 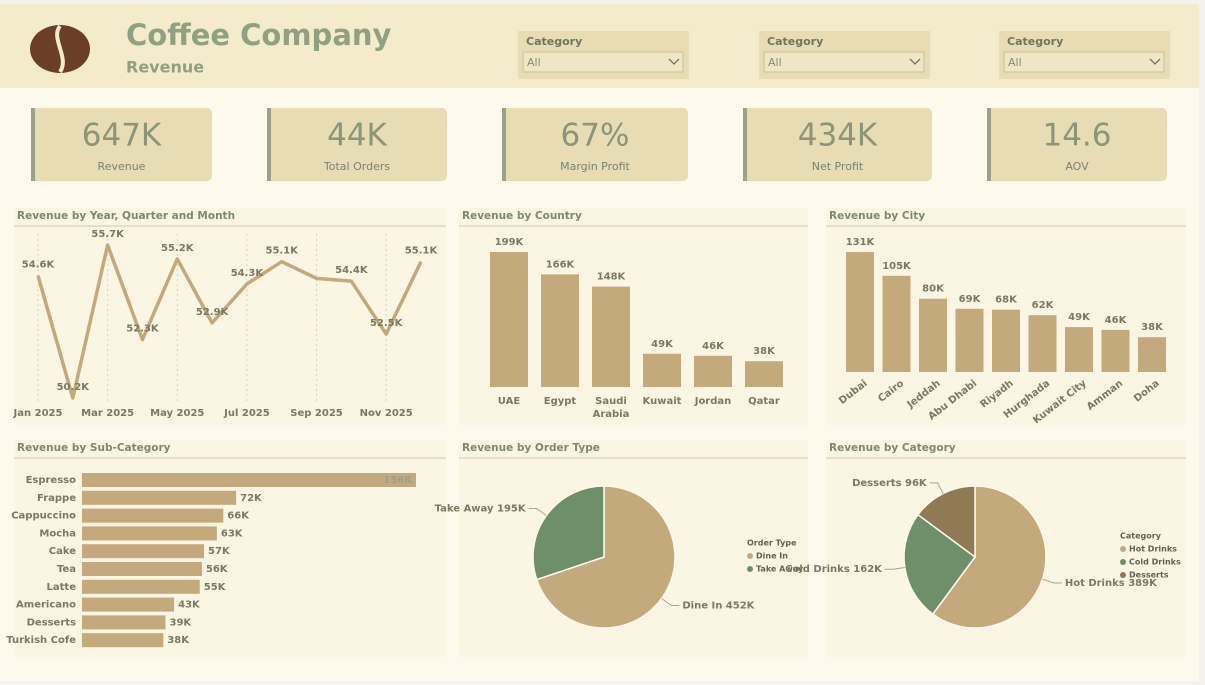 What do you see at coordinates (215, 587) in the screenshot?
I see `data-label: 55K` at bounding box center [215, 587].